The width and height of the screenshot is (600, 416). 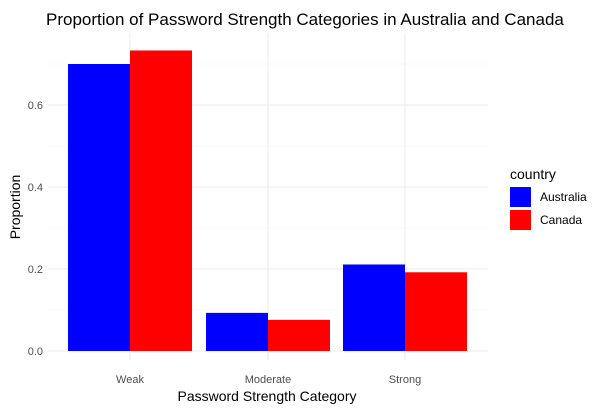 What do you see at coordinates (35, 106) in the screenshot?
I see `y-tick-label: 0.6` at bounding box center [35, 106].